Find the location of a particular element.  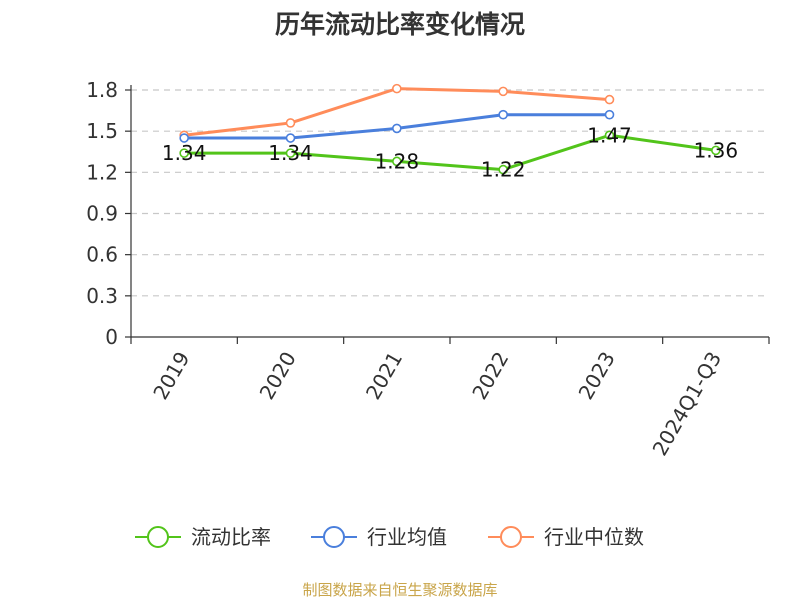

data-label: 1.36 is located at coordinates (716, 150).